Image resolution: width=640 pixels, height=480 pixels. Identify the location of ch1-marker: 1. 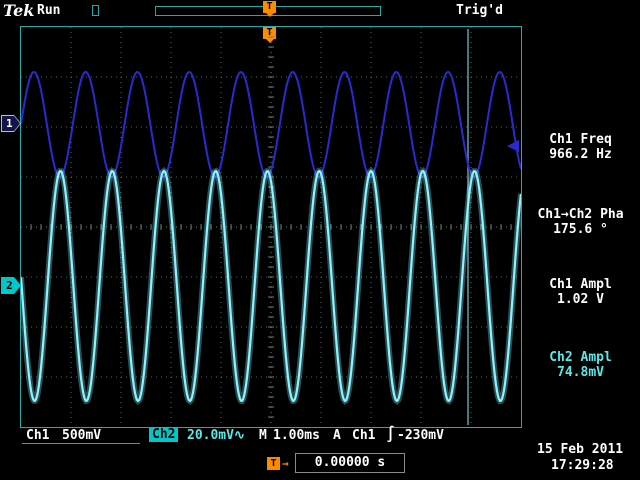
(11, 123).